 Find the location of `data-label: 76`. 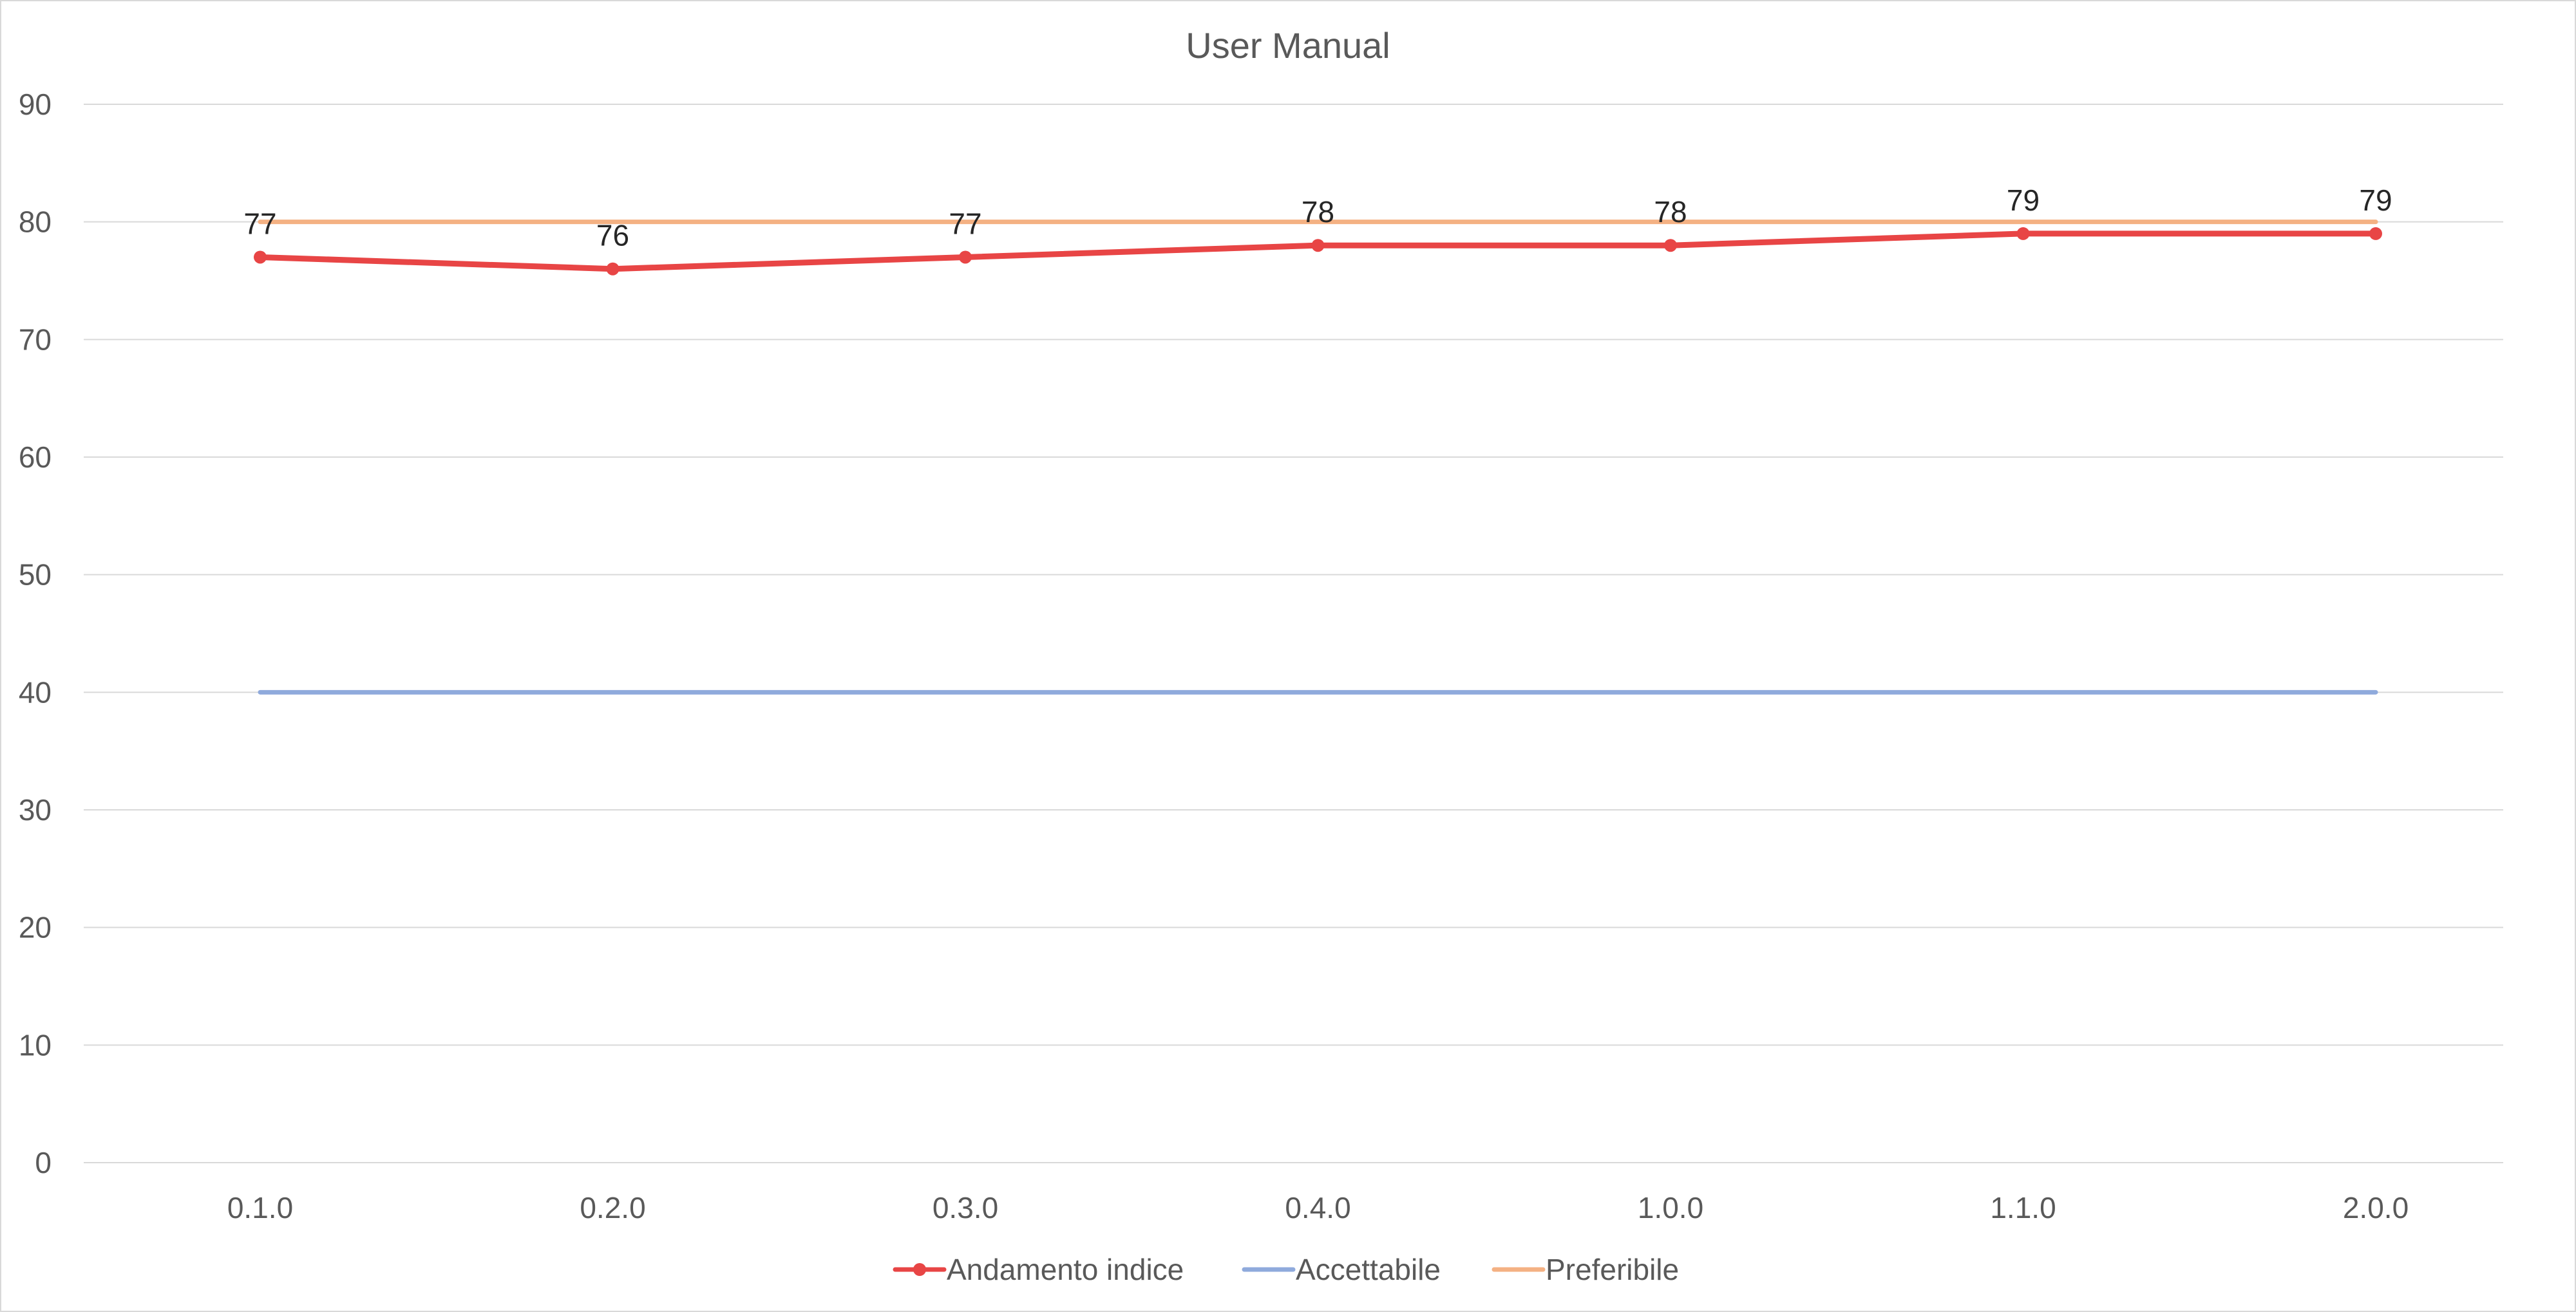

data-label: 76 is located at coordinates (612, 235).